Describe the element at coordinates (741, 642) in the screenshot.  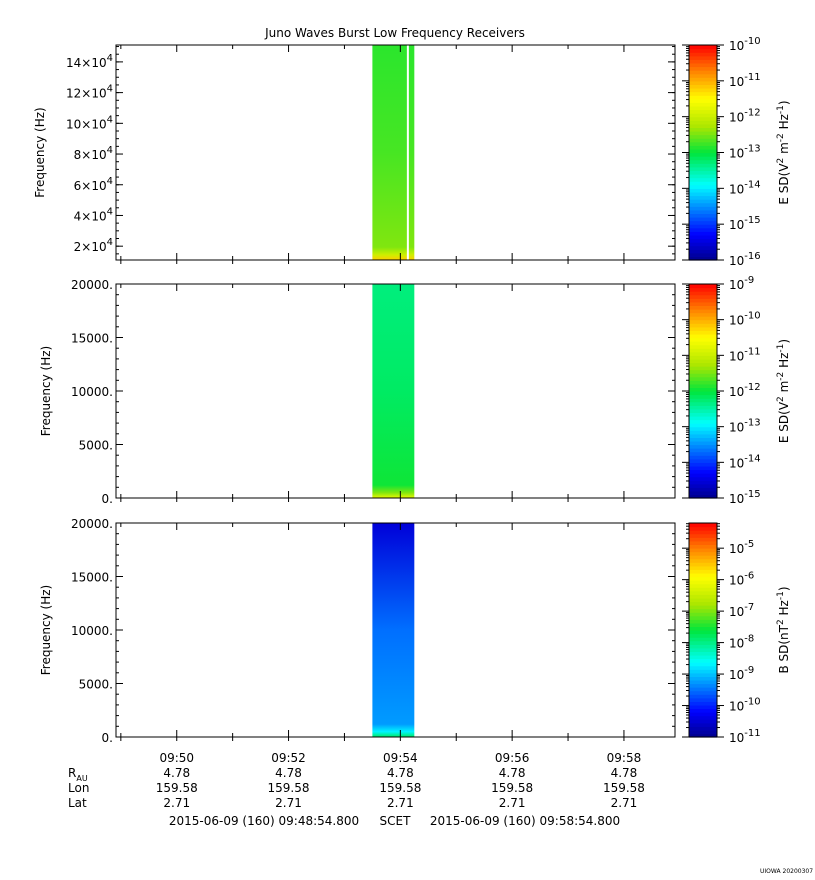
I see `colorbar-tick-label: 10⁻⁸` at that location.